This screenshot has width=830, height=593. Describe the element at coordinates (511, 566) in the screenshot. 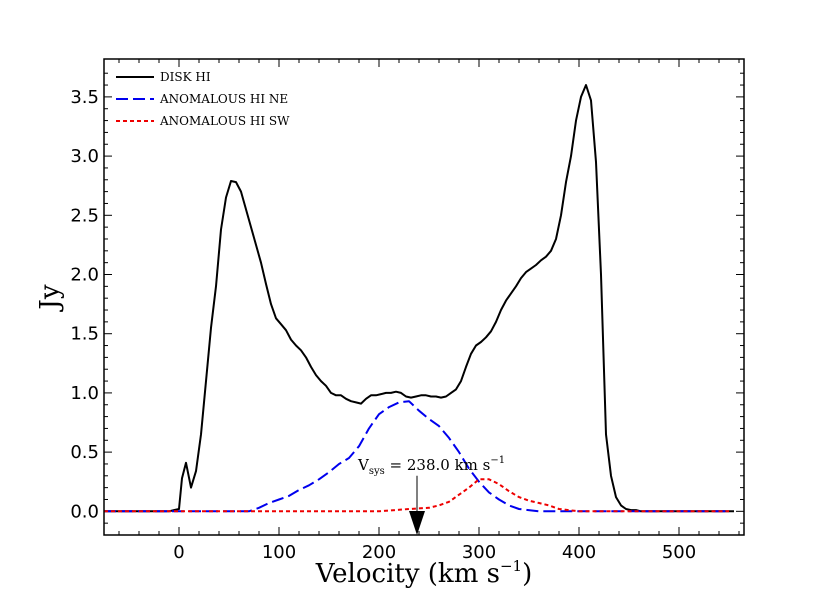

I see `x-axis-label-sup: −1` at that location.